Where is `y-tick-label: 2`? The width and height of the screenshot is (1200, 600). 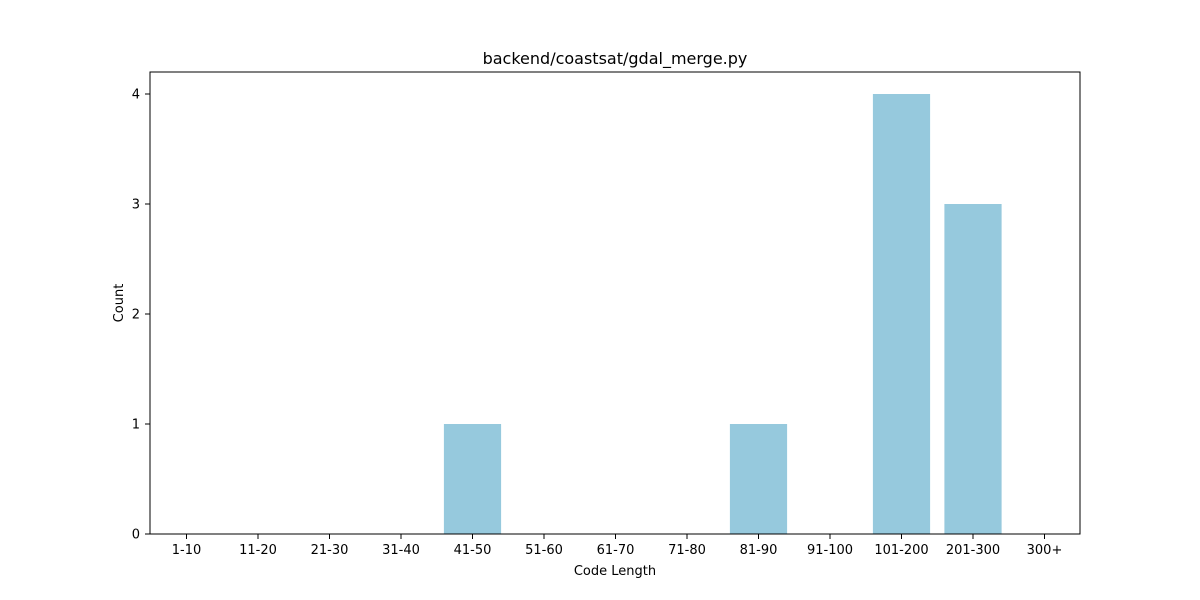 y-tick-label: 2 is located at coordinates (136, 315).